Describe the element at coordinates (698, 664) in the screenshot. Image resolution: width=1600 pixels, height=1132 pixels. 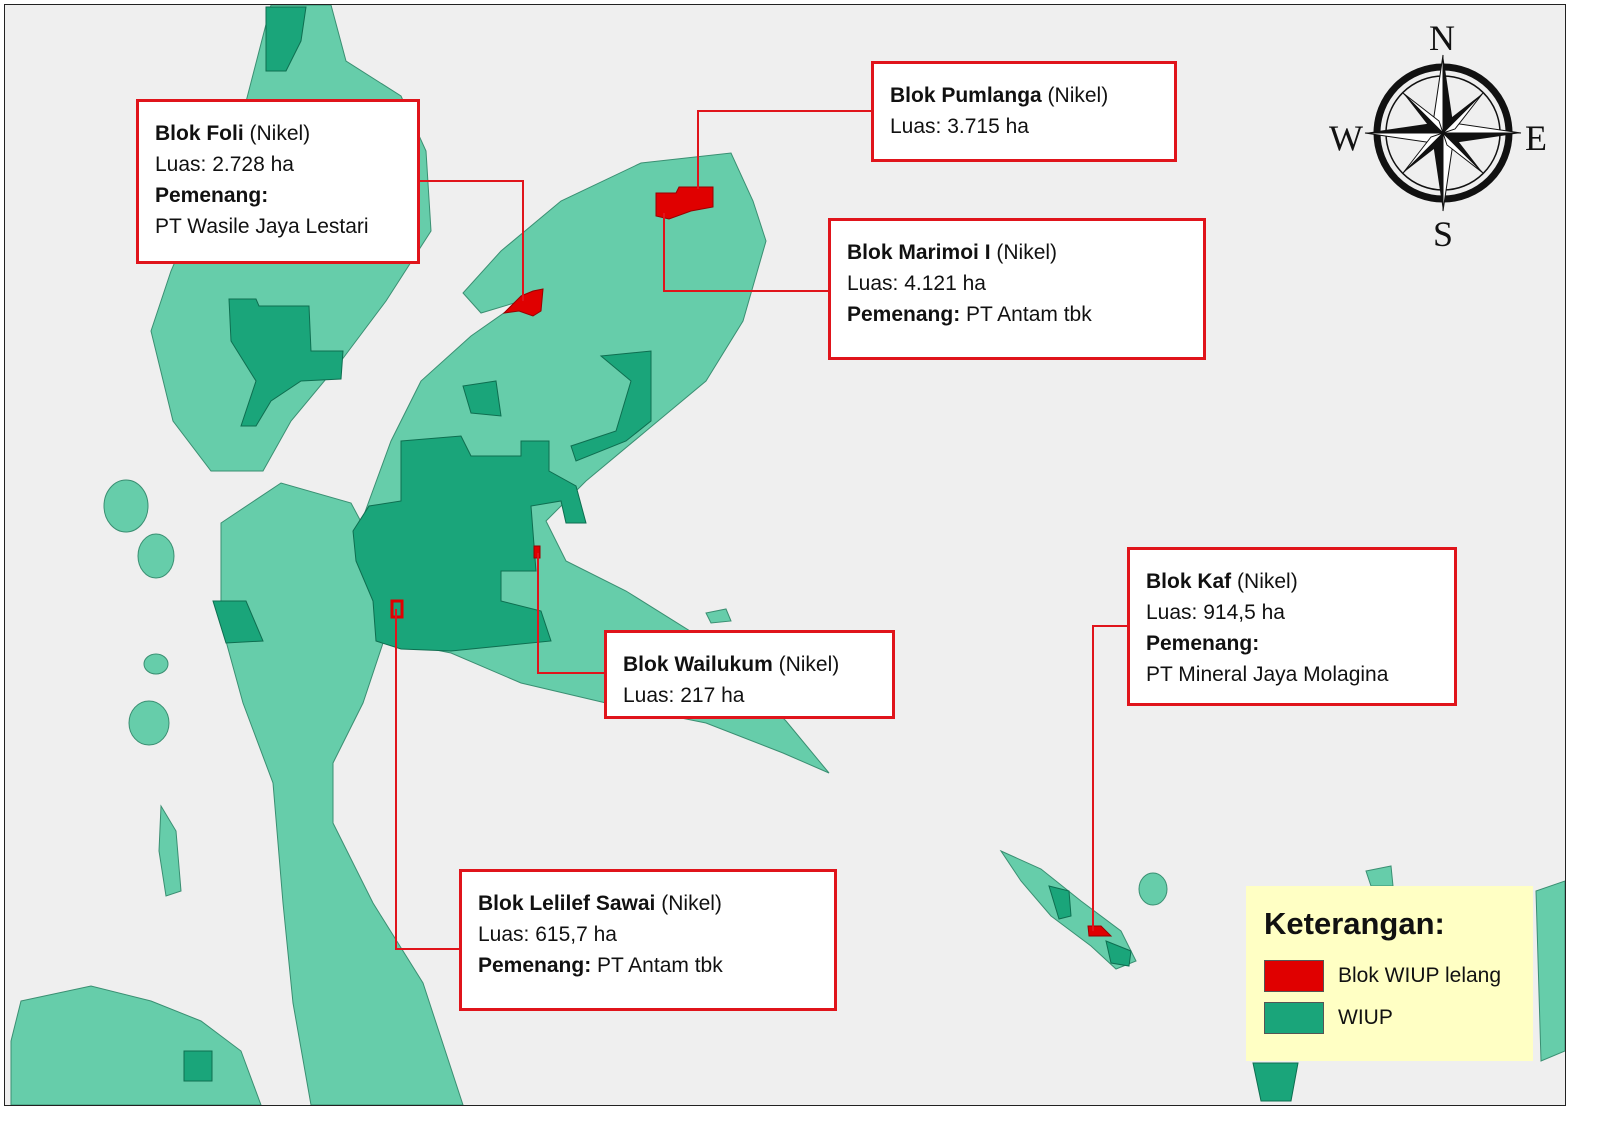
I see `block-name: Blok Wailukum` at that location.